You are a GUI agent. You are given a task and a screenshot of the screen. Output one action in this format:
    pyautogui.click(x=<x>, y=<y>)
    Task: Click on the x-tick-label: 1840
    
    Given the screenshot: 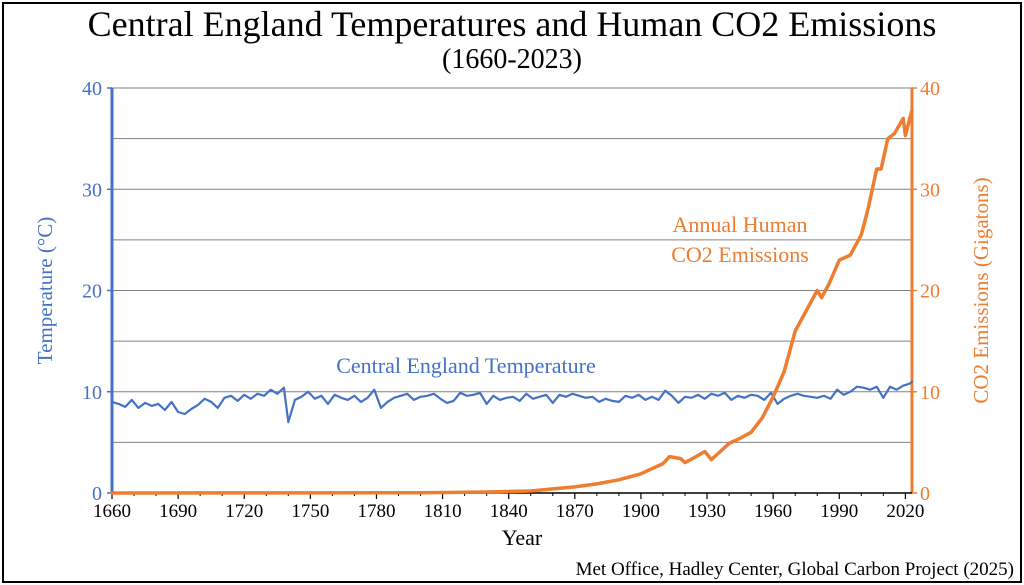 What is the action you would take?
    pyautogui.click(x=509, y=511)
    